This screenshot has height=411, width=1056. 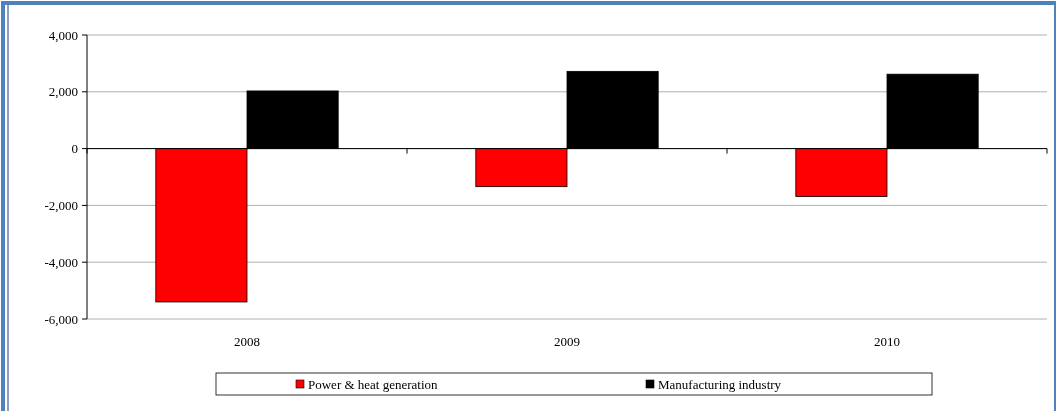 I want to click on x-tick-label: 2010, so click(x=887, y=341).